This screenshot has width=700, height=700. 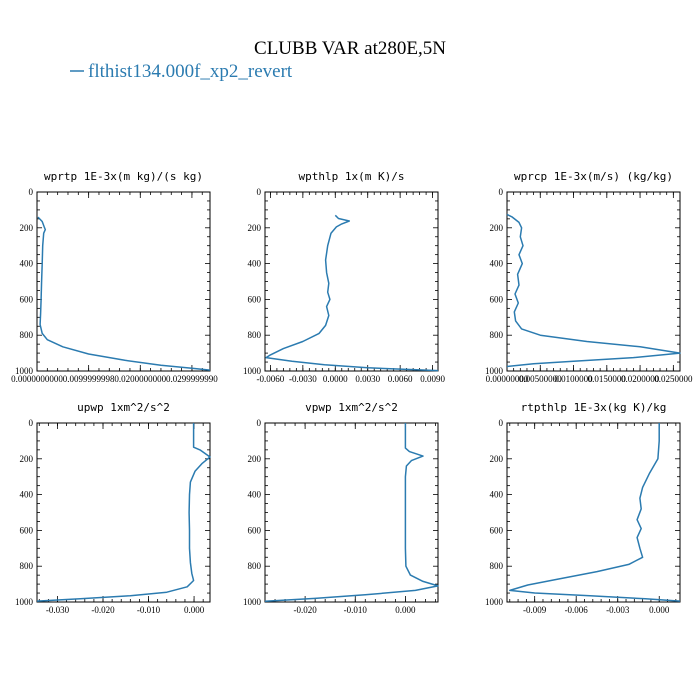 What do you see at coordinates (58, 610) in the screenshot?
I see `x-tick-label: -0.030` at bounding box center [58, 610].